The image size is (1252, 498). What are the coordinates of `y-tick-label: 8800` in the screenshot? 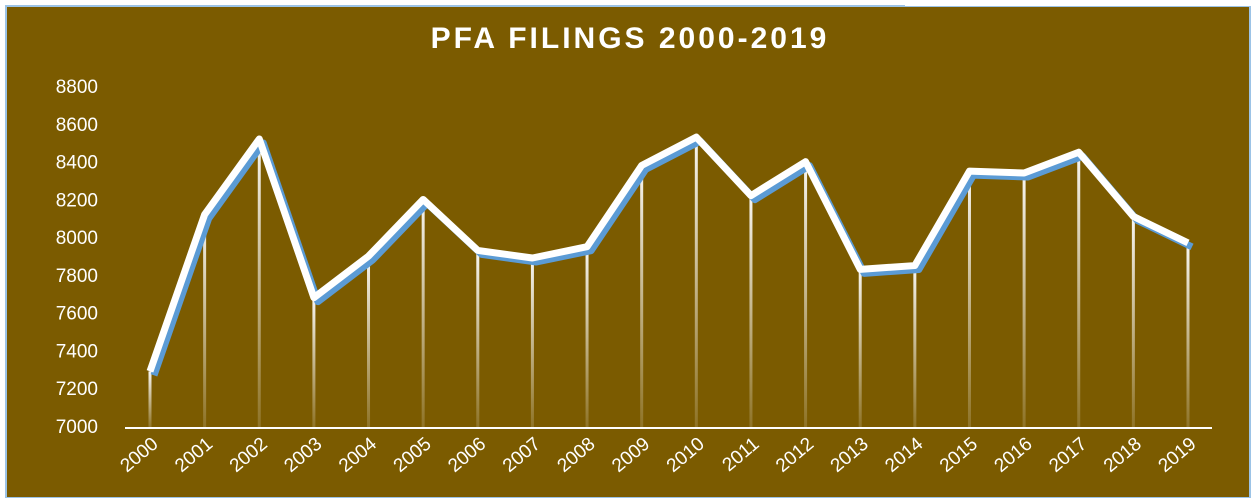 It's located at (77, 87).